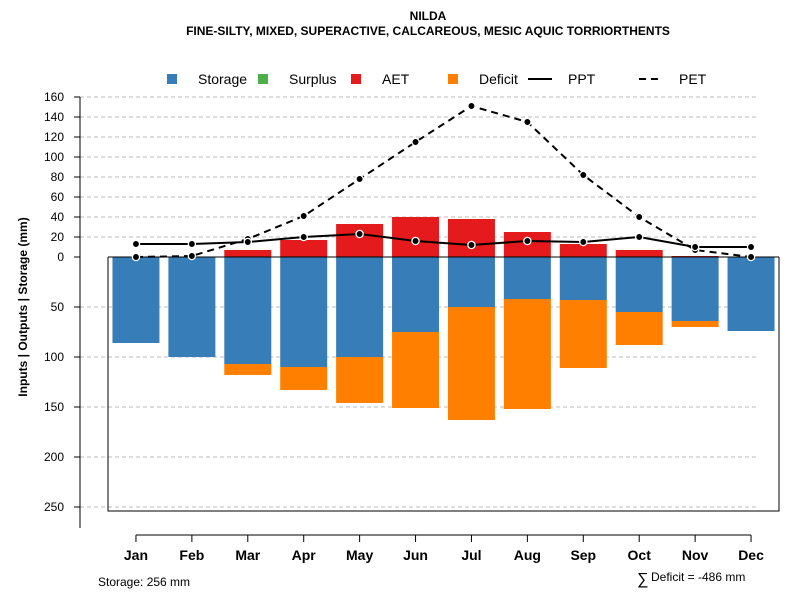 Image resolution: width=800 pixels, height=600 pixels. What do you see at coordinates (60, 257) in the screenshot?
I see `y-tick-label: 0` at bounding box center [60, 257].